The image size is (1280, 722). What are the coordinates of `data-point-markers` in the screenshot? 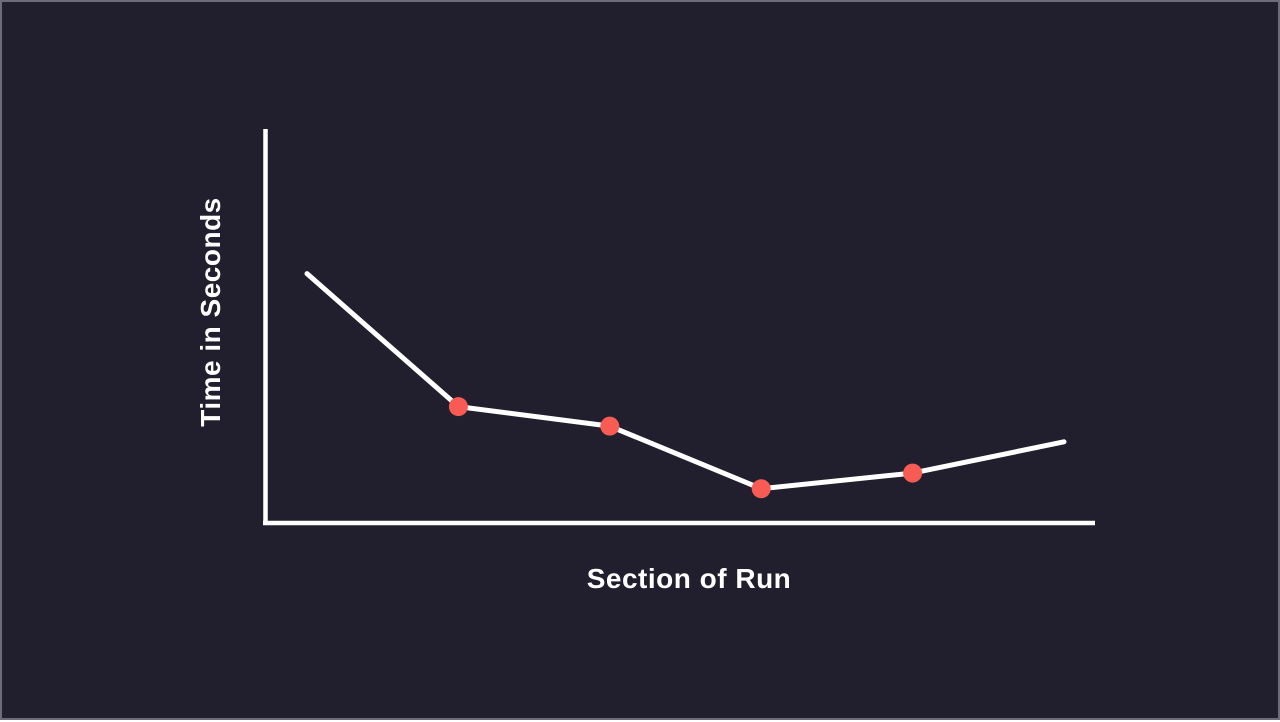 It's located at (685, 448).